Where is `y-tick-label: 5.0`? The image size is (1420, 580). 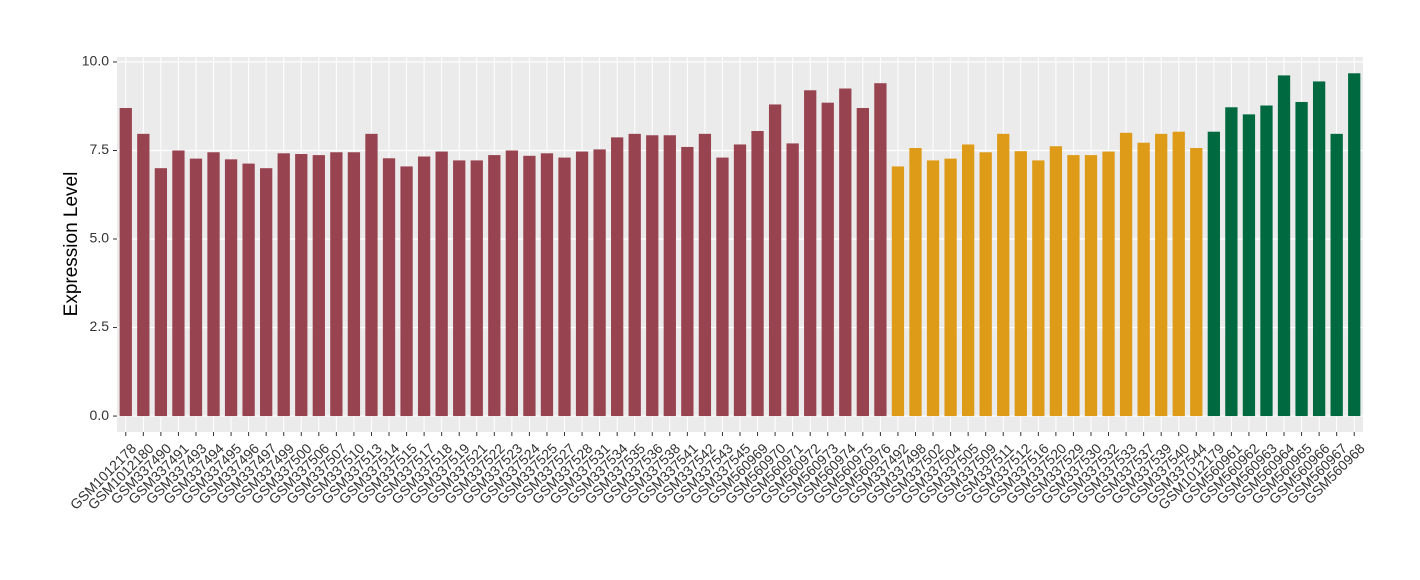 y-tick-label: 5.0 is located at coordinates (100, 238).